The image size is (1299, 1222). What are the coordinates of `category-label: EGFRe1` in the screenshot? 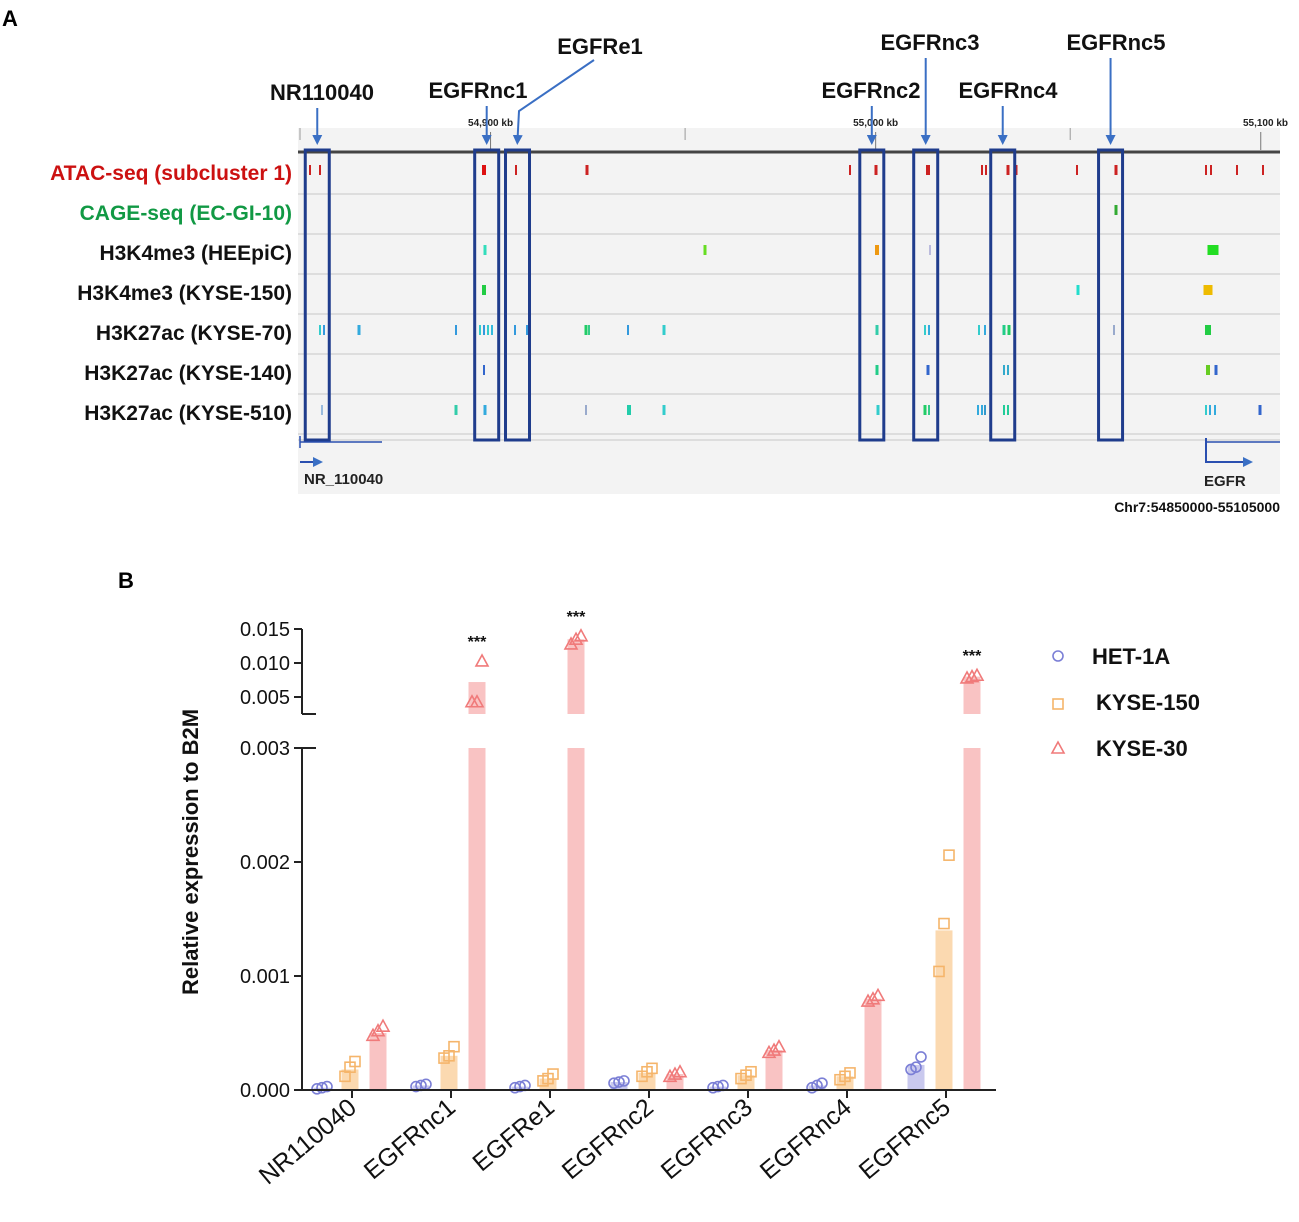 It's located at (513, 1135).